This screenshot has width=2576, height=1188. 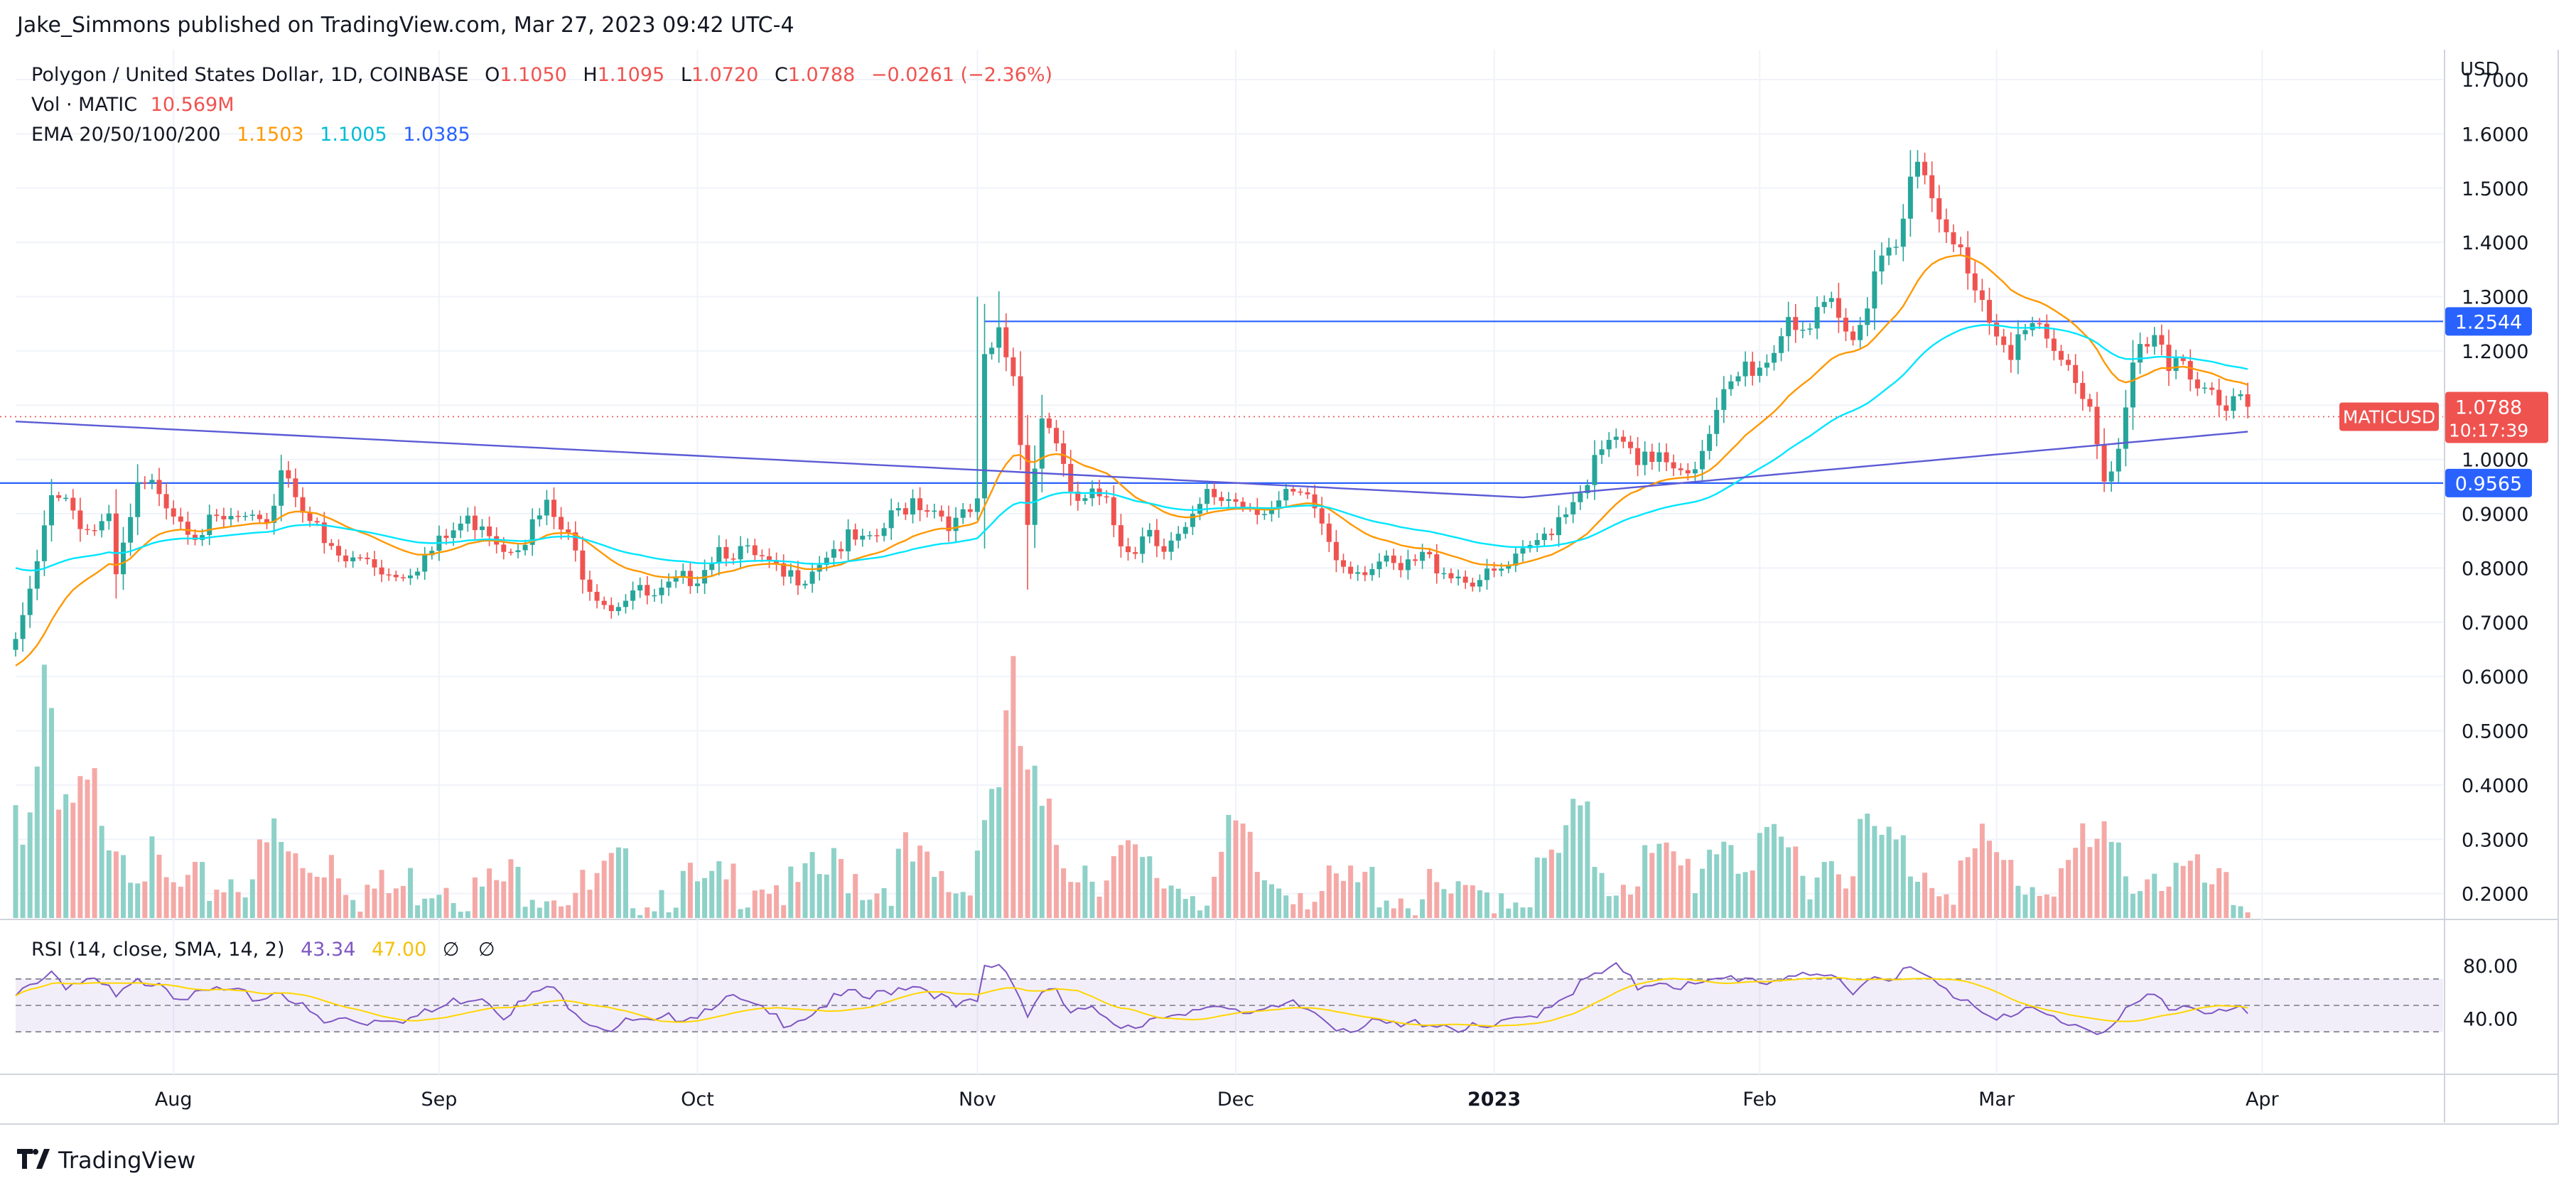 What do you see at coordinates (1759, 1100) in the screenshot?
I see `time-tick-label: Feb` at bounding box center [1759, 1100].